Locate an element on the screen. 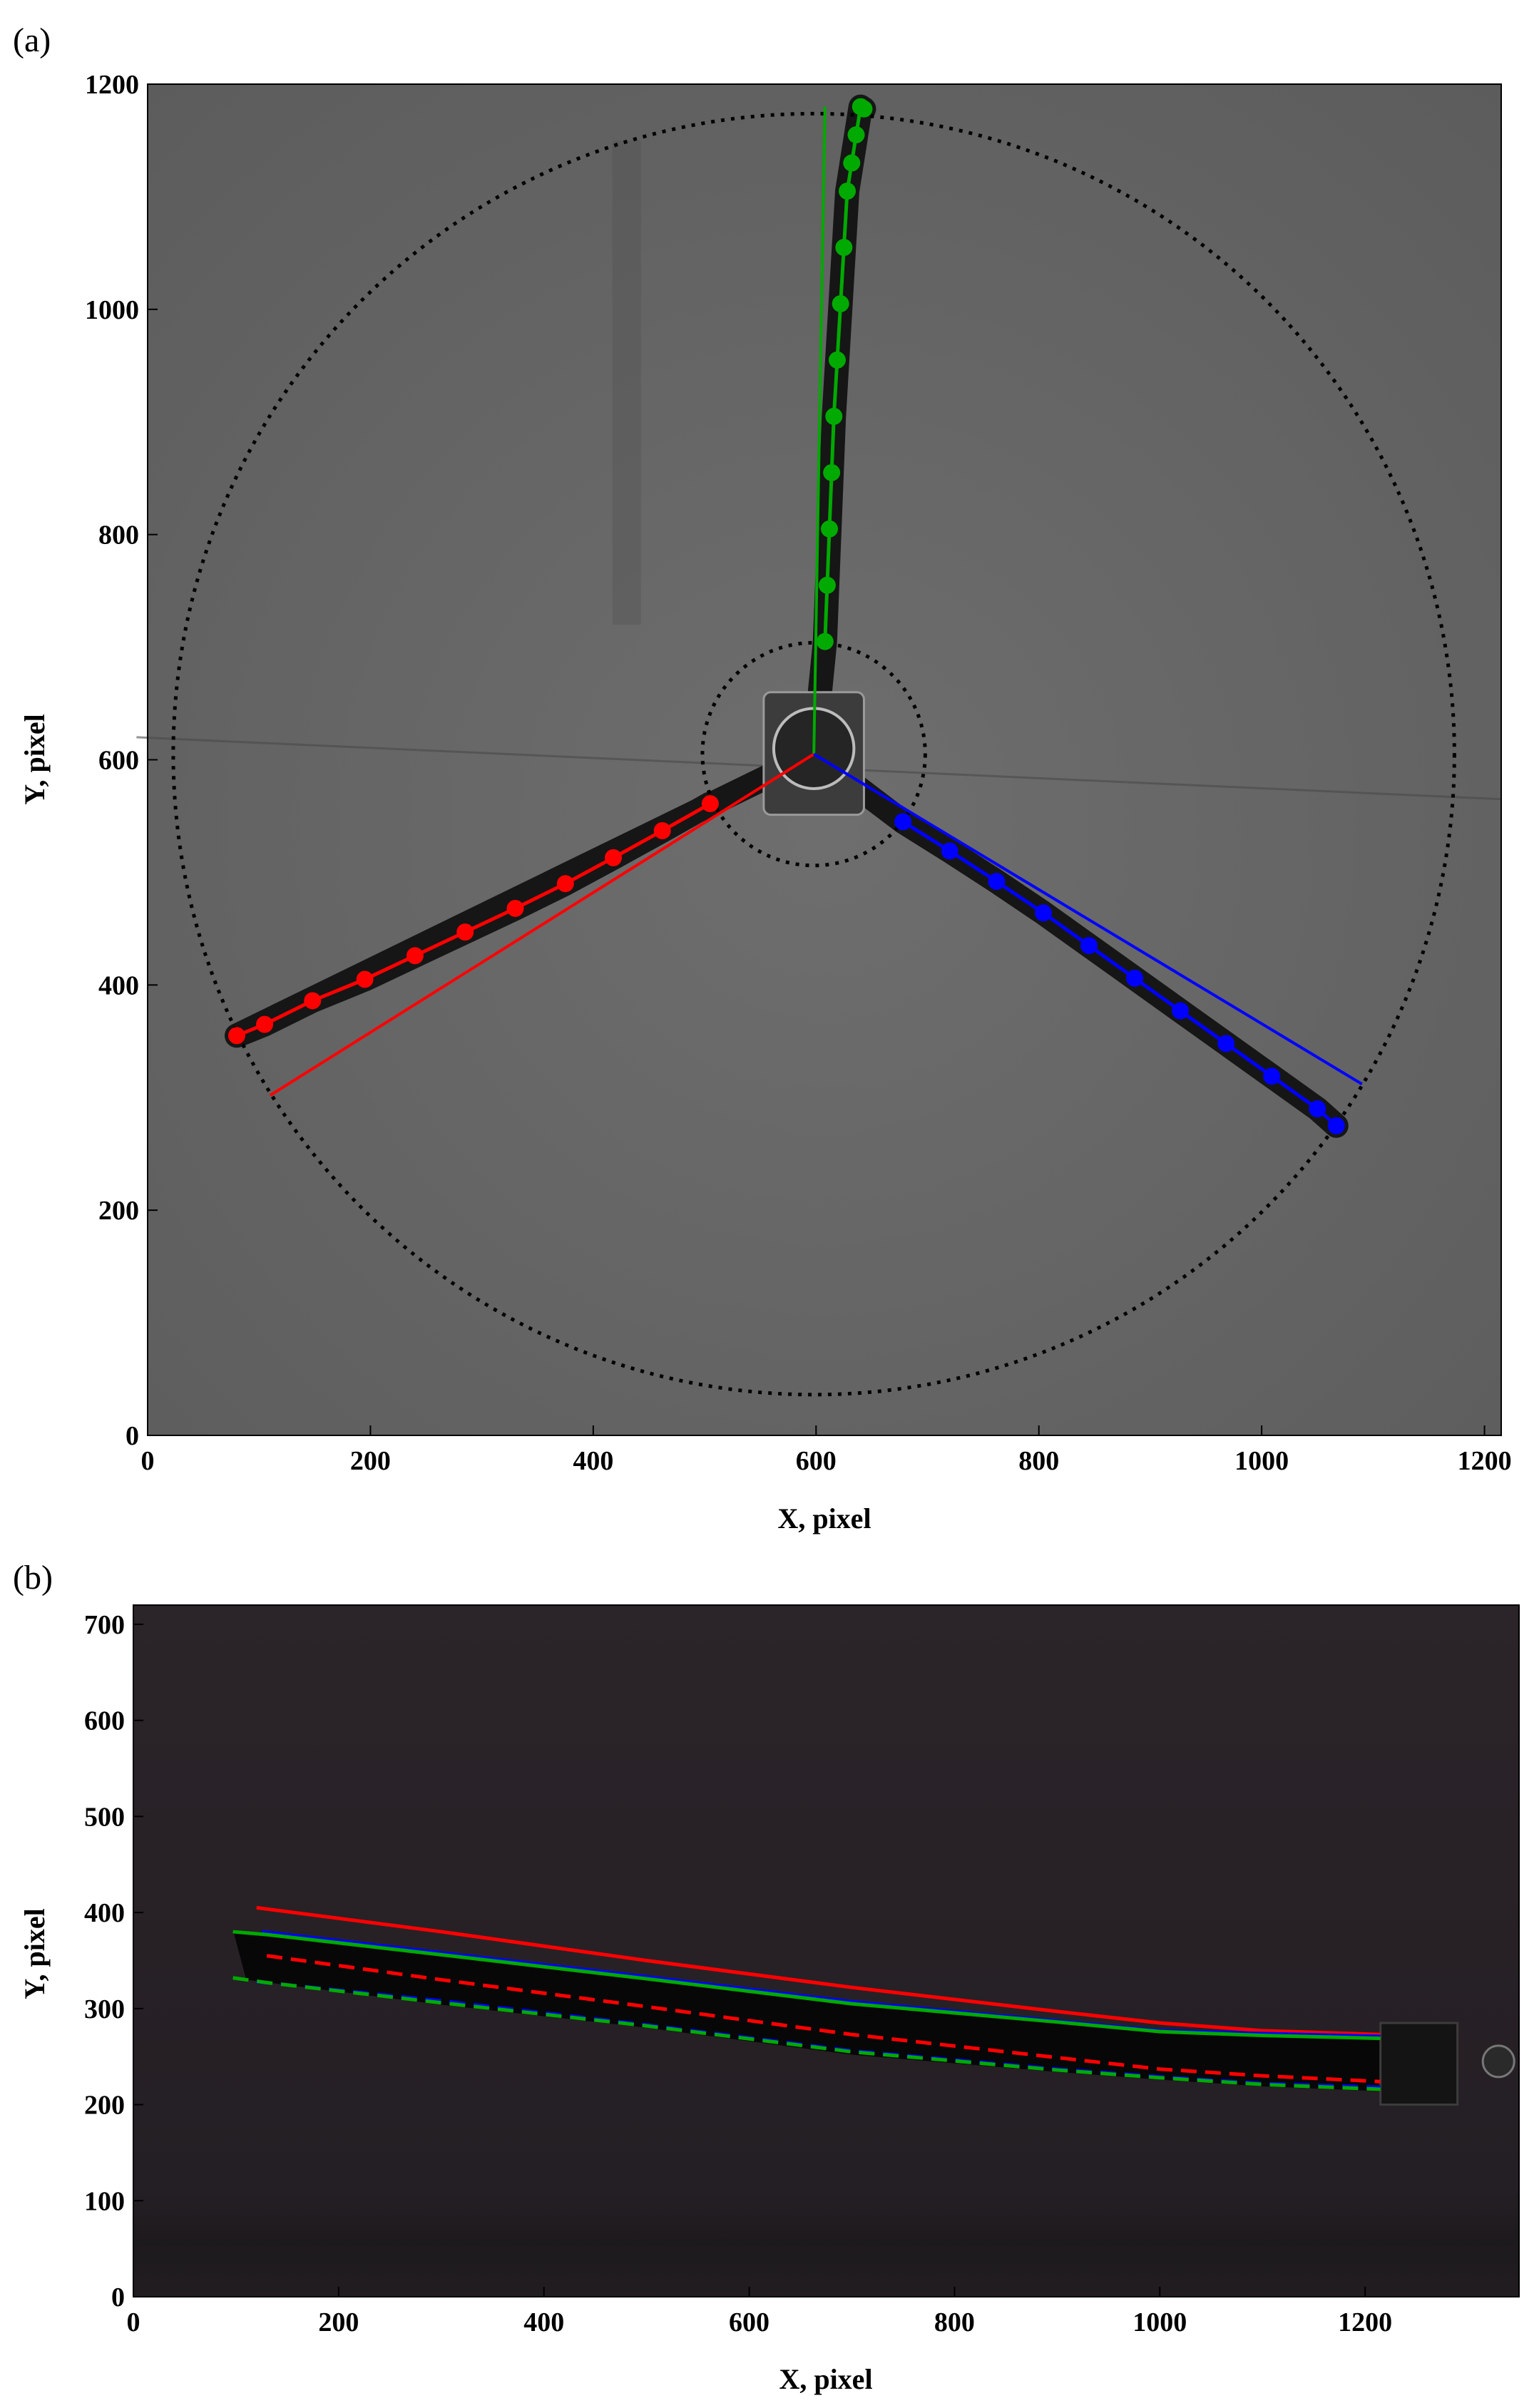 The width and height of the screenshot is (1539, 2408). edge-line-red-solid is located at coordinates (818, 1970).